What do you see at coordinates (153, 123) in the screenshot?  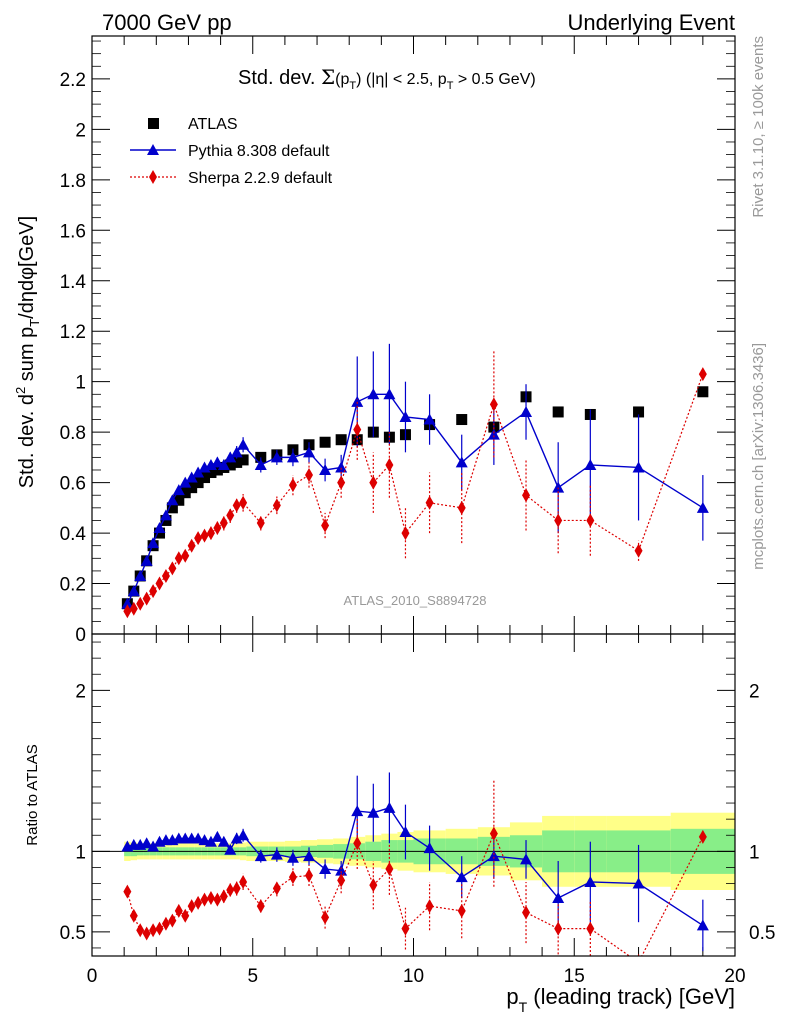 I see `legend-marker-atlas` at bounding box center [153, 123].